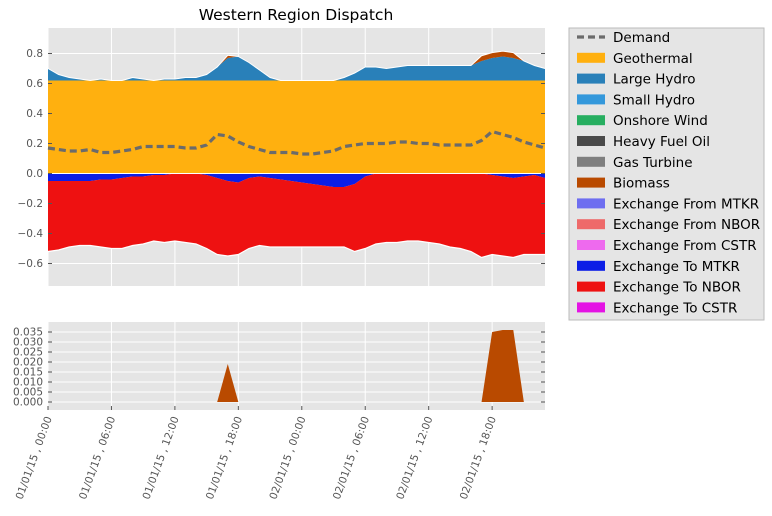 This screenshot has height=516, width=772. Describe the element at coordinates (34, 84) in the screenshot. I see `top-y-tick-label: 0.6` at that location.